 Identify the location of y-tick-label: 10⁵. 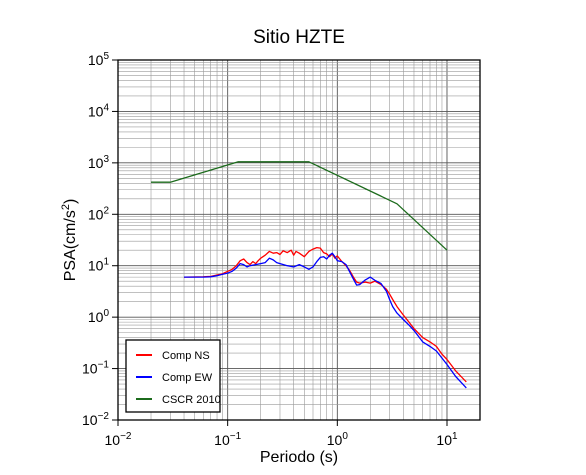
(99, 59).